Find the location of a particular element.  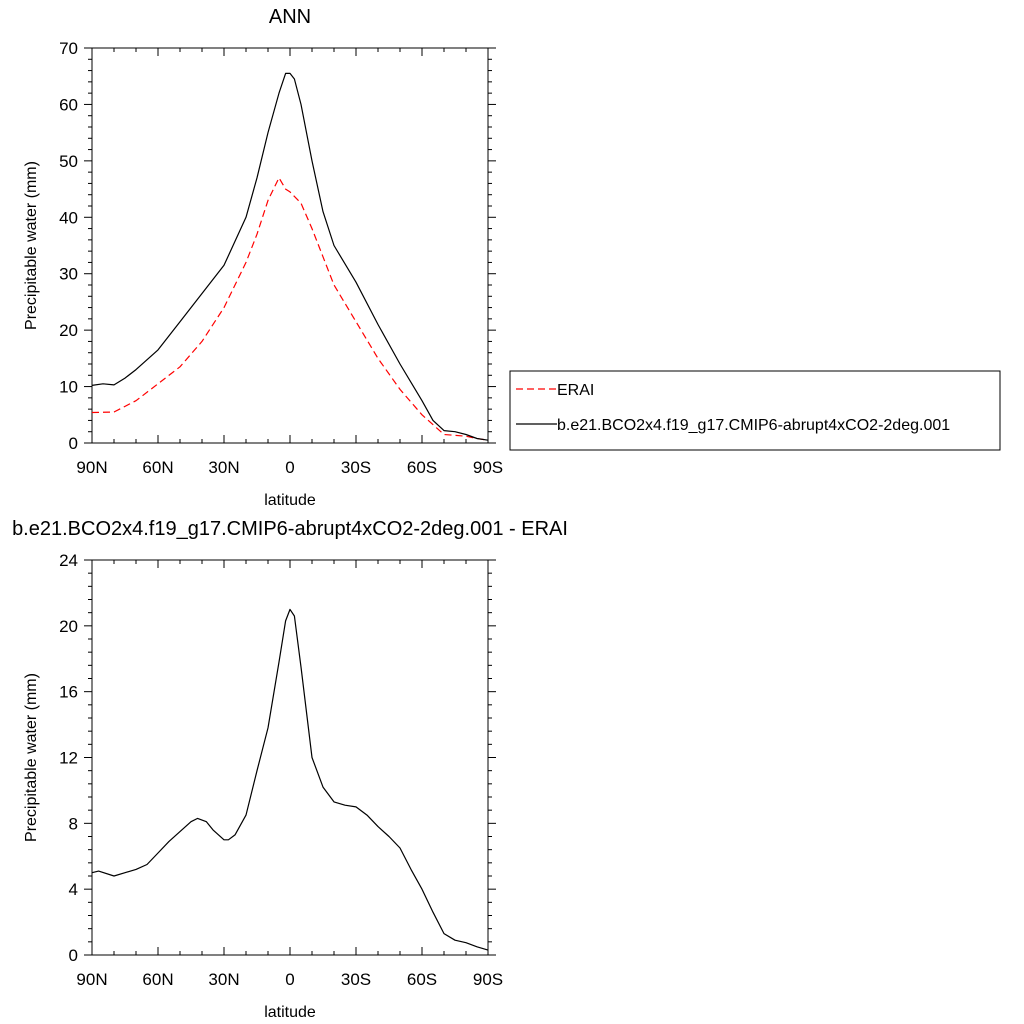

legend-box is located at coordinates (755, 410).